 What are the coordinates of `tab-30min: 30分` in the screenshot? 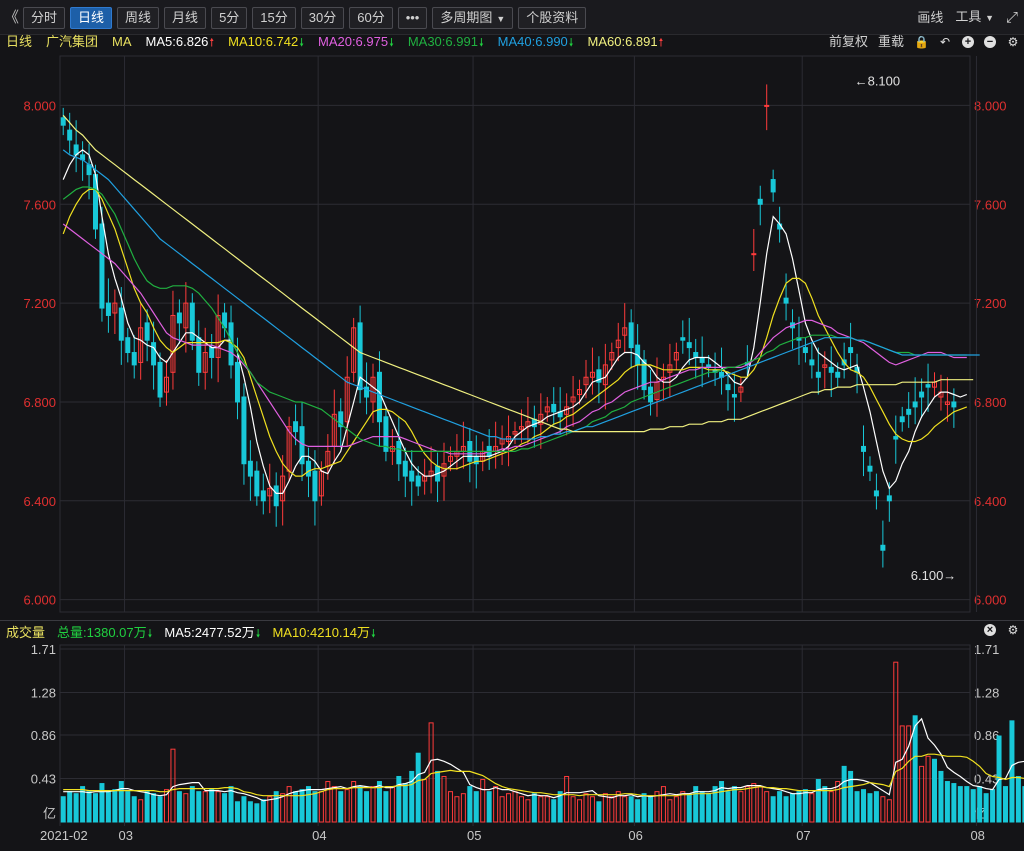 It's located at (322, 18).